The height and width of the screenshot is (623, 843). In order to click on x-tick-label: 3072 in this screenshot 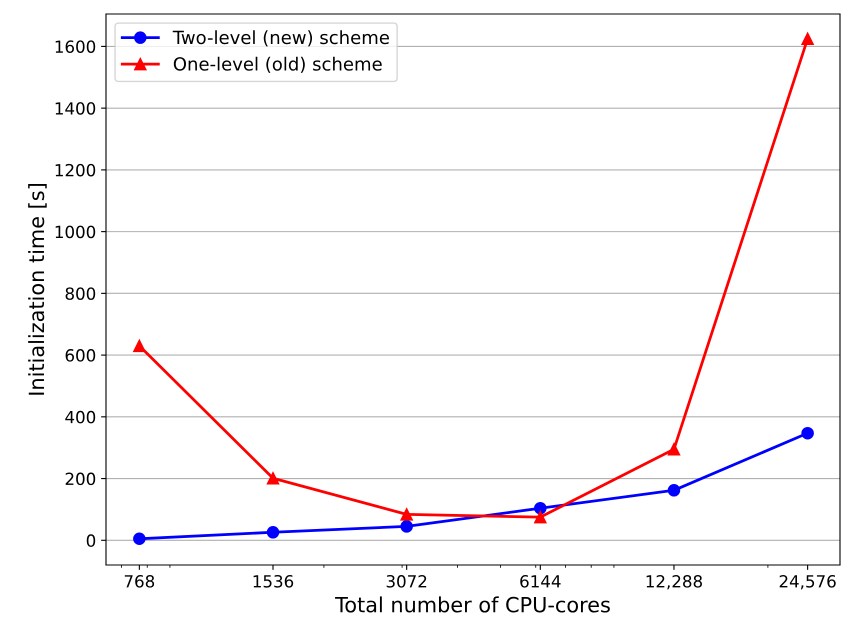, I will do `click(406, 581)`.